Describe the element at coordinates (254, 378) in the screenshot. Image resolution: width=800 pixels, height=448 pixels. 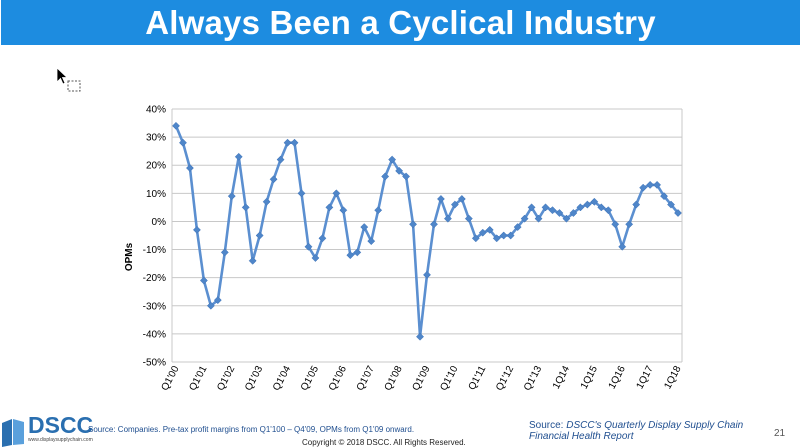
I see `x-tick-label: Q1'03` at that location.